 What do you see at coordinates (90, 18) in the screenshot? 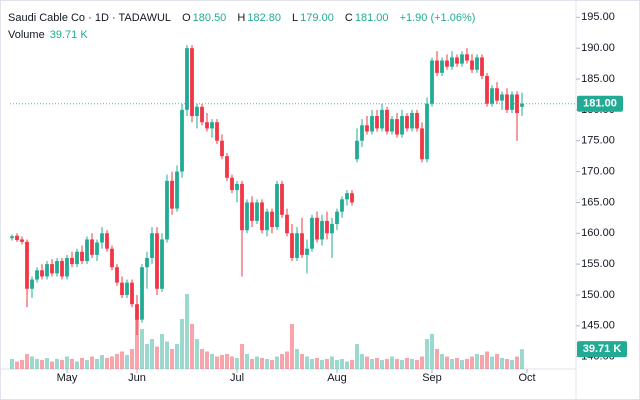
I see `symbol: Saudi Cable Co · 1D · TADAWUL` at bounding box center [90, 18].